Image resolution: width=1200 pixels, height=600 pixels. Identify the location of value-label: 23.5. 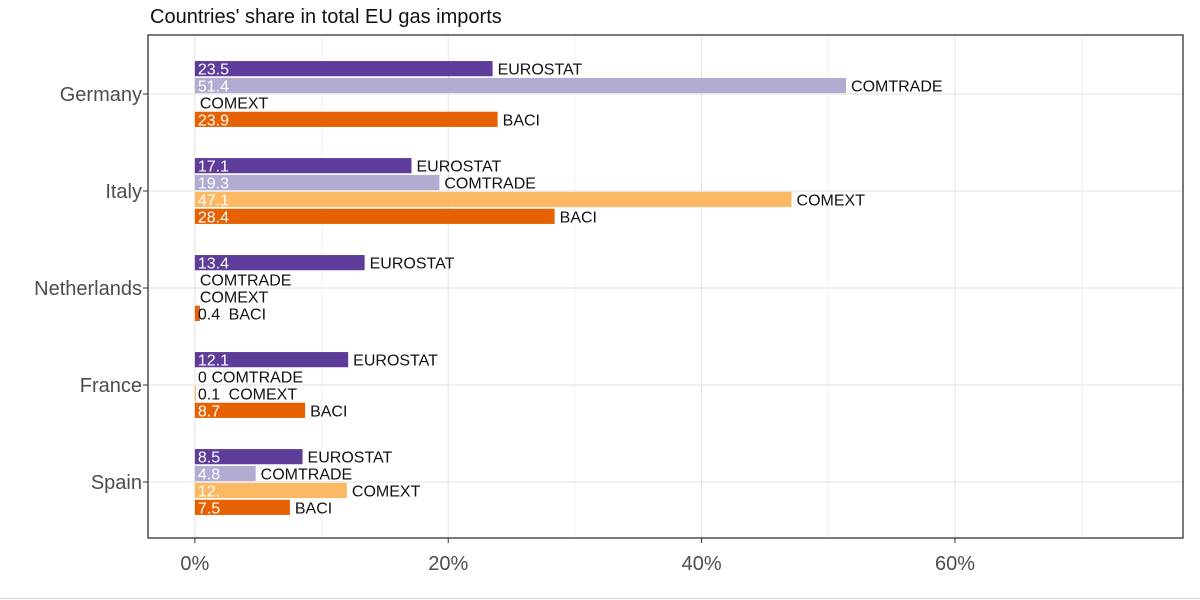
(213, 70).